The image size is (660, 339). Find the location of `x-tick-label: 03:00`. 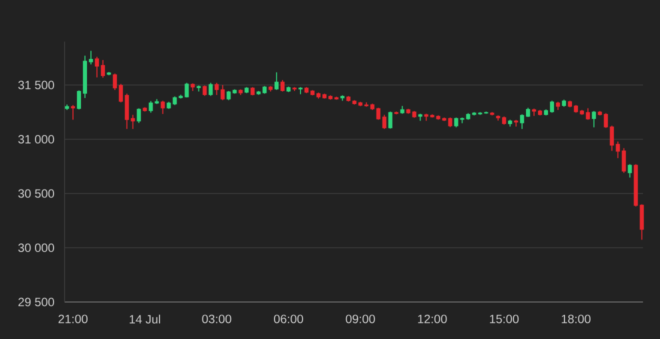

x-tick-label: 03:00 is located at coordinates (217, 319).